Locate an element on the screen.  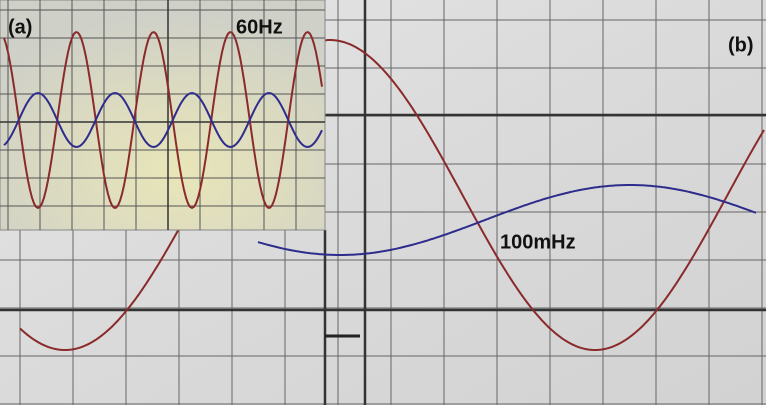
blue-waveform-a is located at coordinates (163, 120).